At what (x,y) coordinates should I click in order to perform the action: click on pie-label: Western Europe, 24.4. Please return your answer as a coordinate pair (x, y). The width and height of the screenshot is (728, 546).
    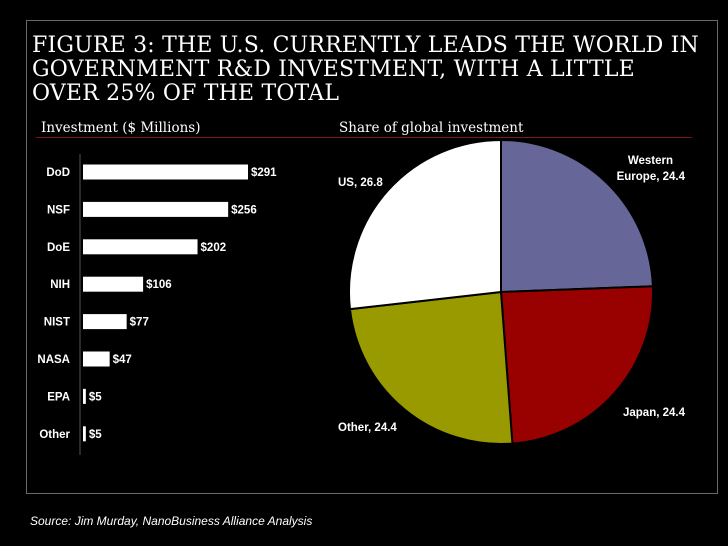
    Looking at the image, I should click on (651, 169).